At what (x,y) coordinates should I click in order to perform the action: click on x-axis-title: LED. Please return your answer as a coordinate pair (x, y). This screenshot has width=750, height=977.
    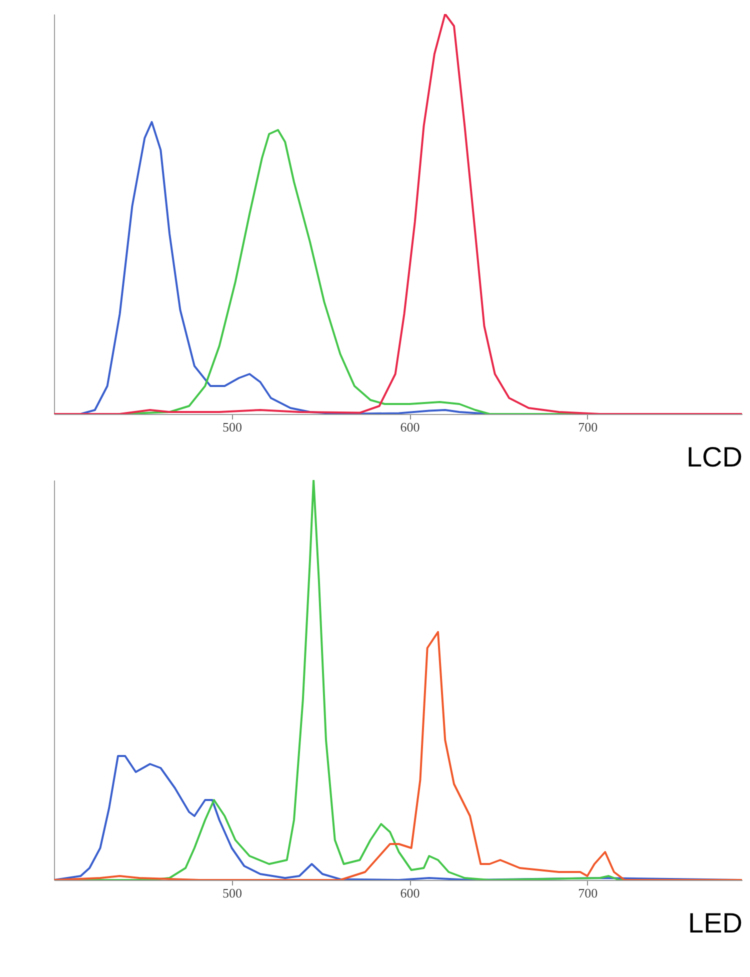
    Looking at the image, I should click on (715, 923).